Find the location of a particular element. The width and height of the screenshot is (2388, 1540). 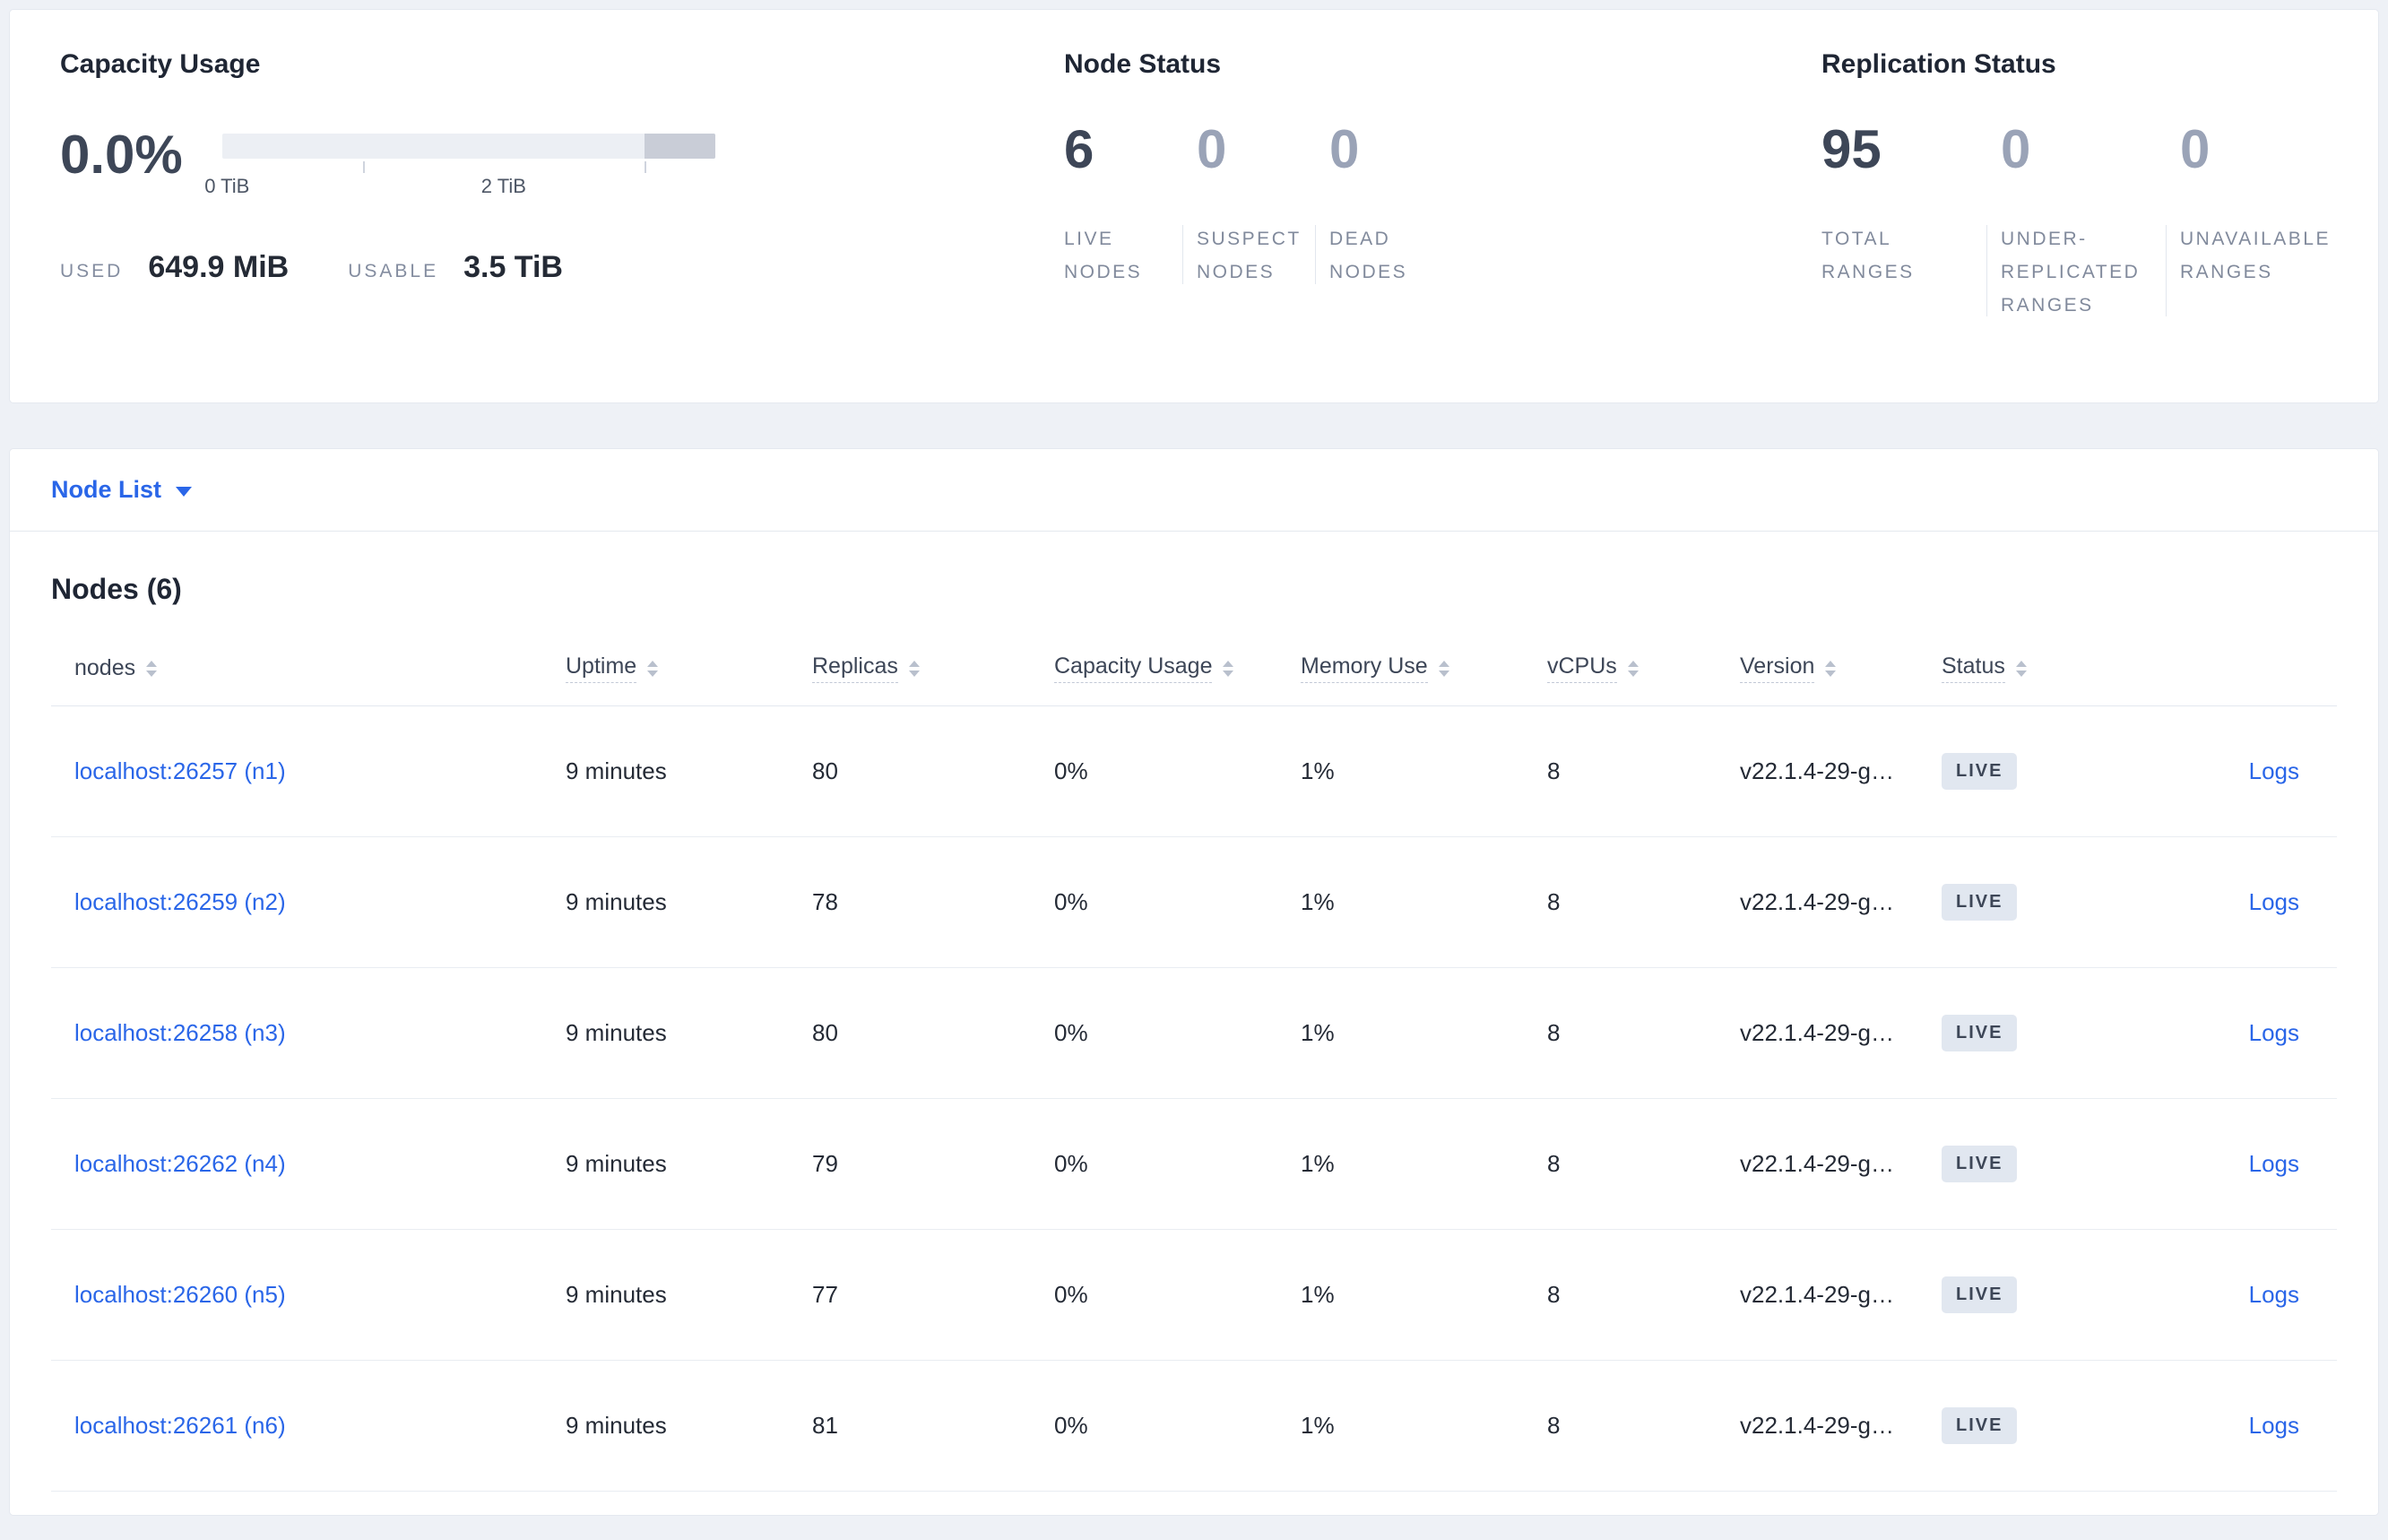

total-ranges-value: 95 is located at coordinates (1851, 149).